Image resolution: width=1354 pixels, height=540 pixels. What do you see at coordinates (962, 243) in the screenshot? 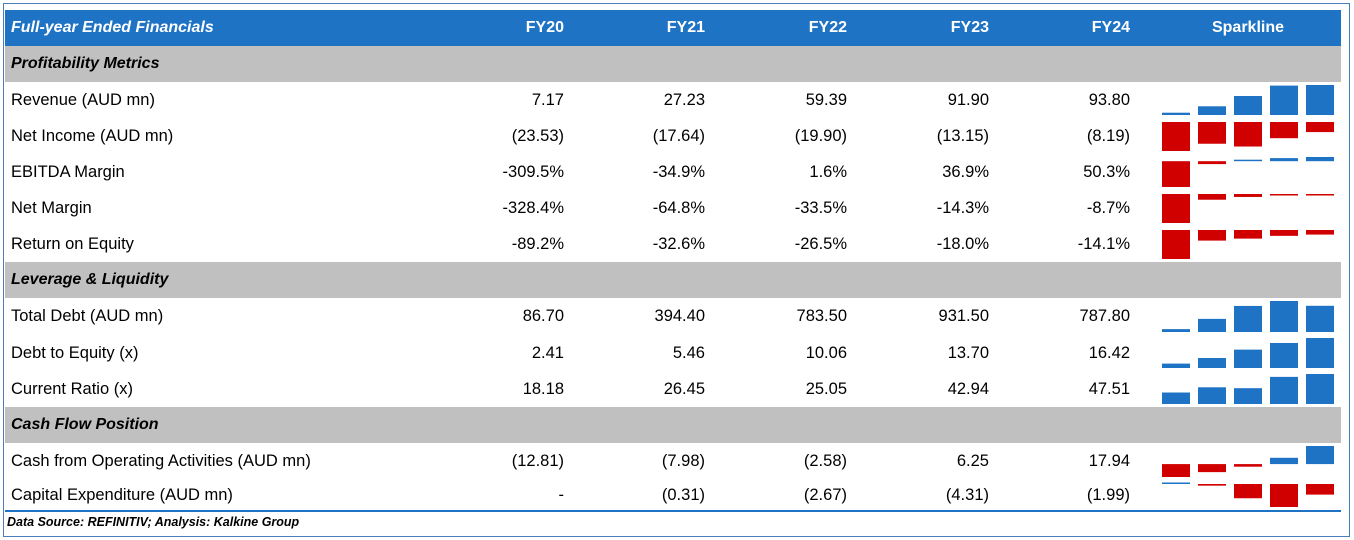
I see `value-cell-fy23: -18.0%` at bounding box center [962, 243].